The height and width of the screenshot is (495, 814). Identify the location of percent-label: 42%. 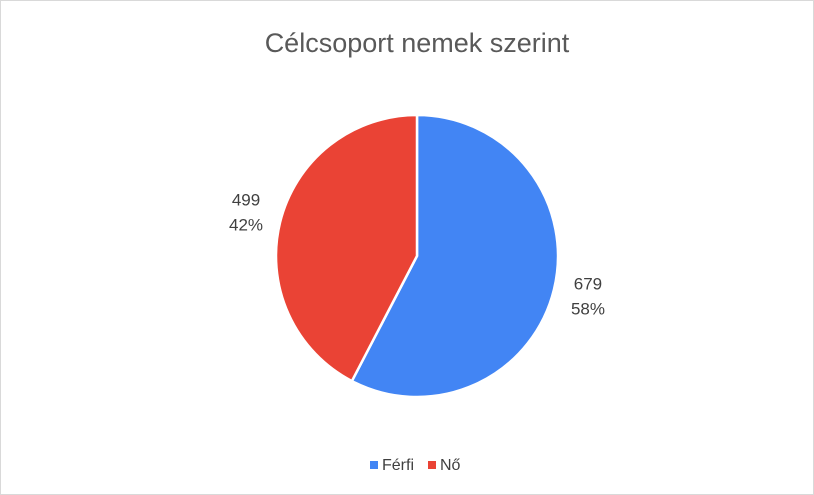
(246, 225).